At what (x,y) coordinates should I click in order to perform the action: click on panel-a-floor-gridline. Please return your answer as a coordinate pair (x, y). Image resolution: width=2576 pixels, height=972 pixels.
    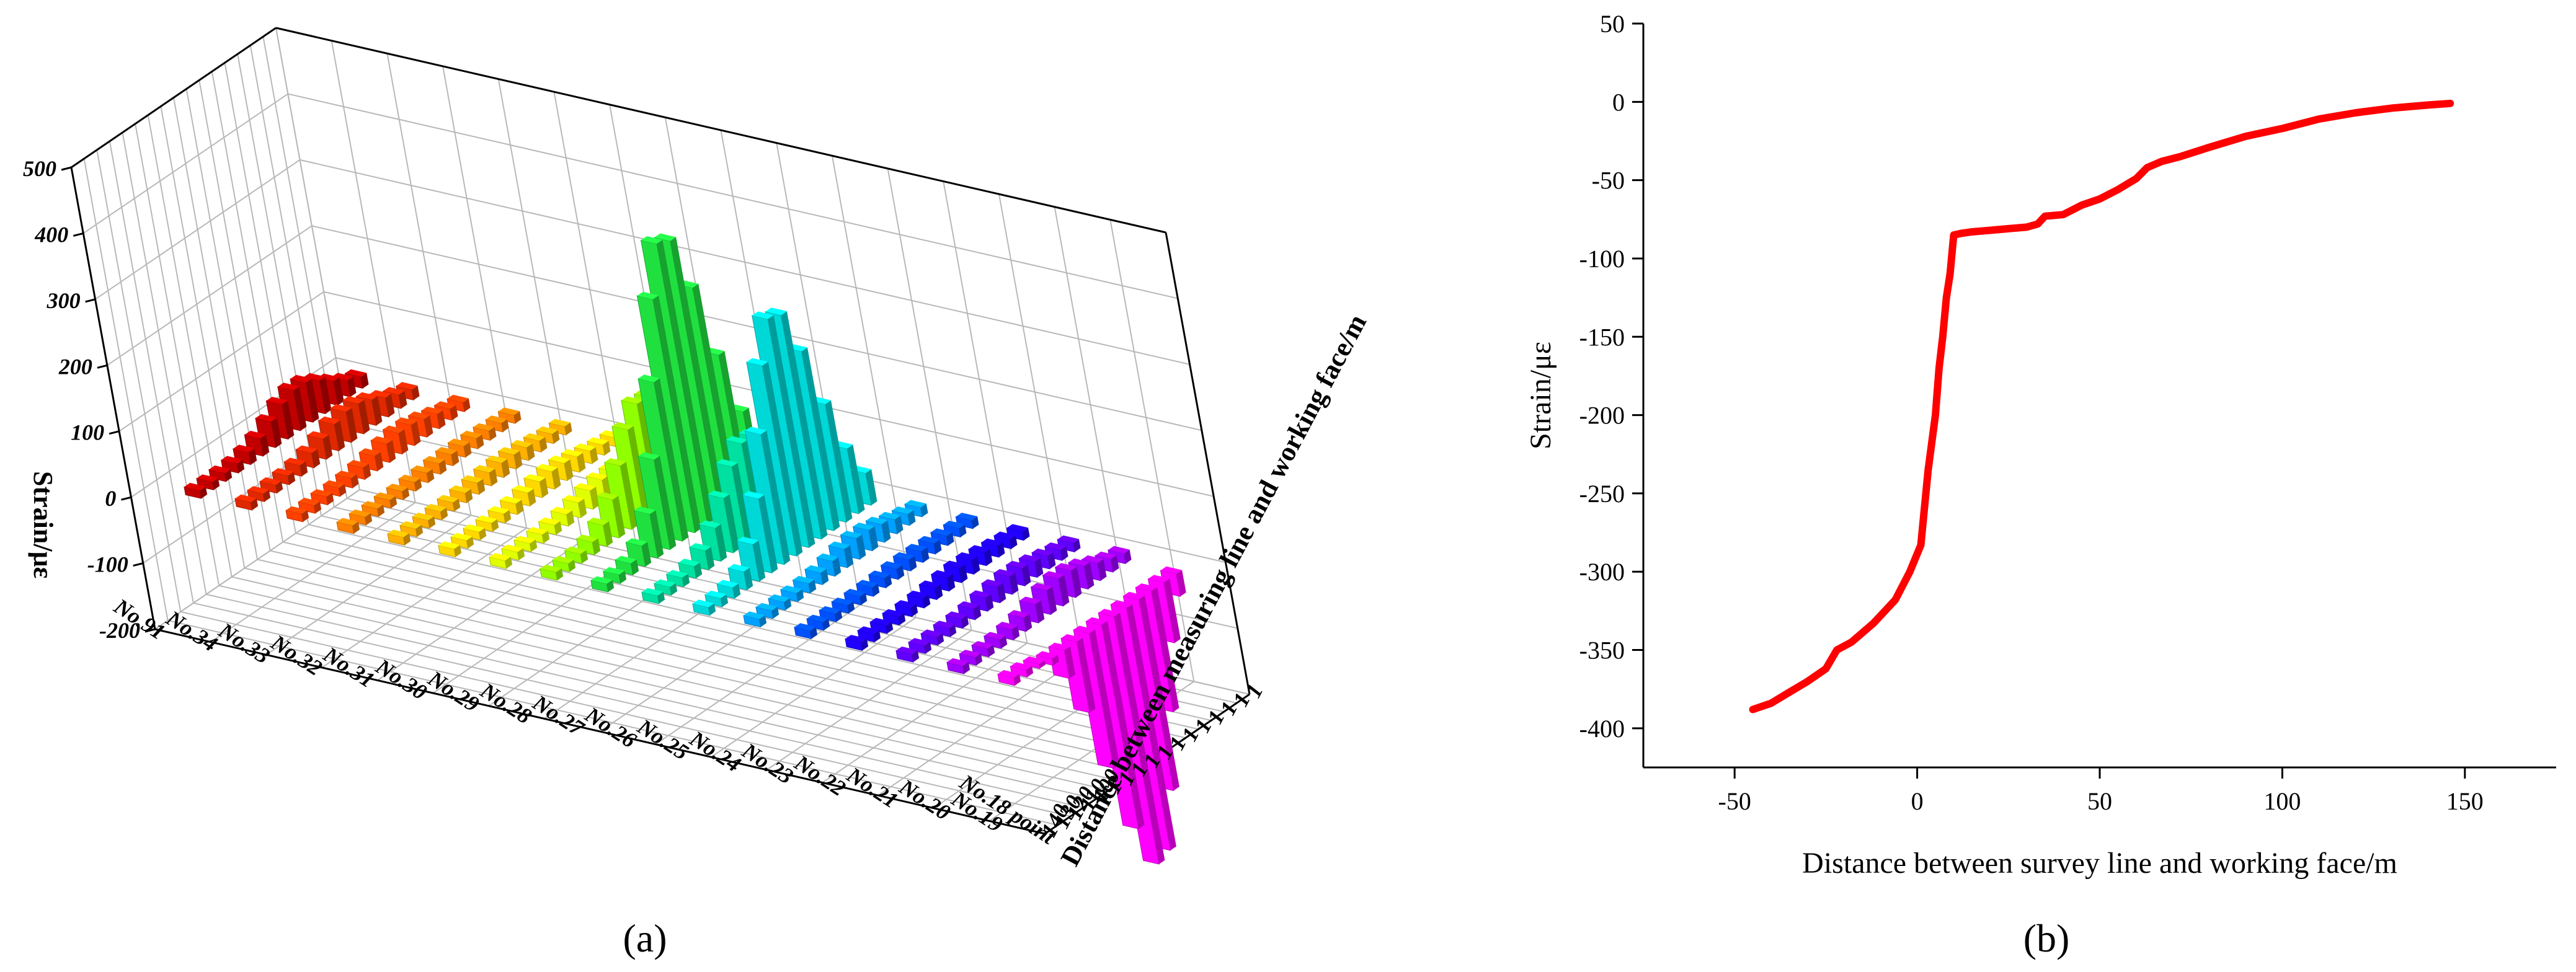
    Looking at the image, I should click on (753, 627).